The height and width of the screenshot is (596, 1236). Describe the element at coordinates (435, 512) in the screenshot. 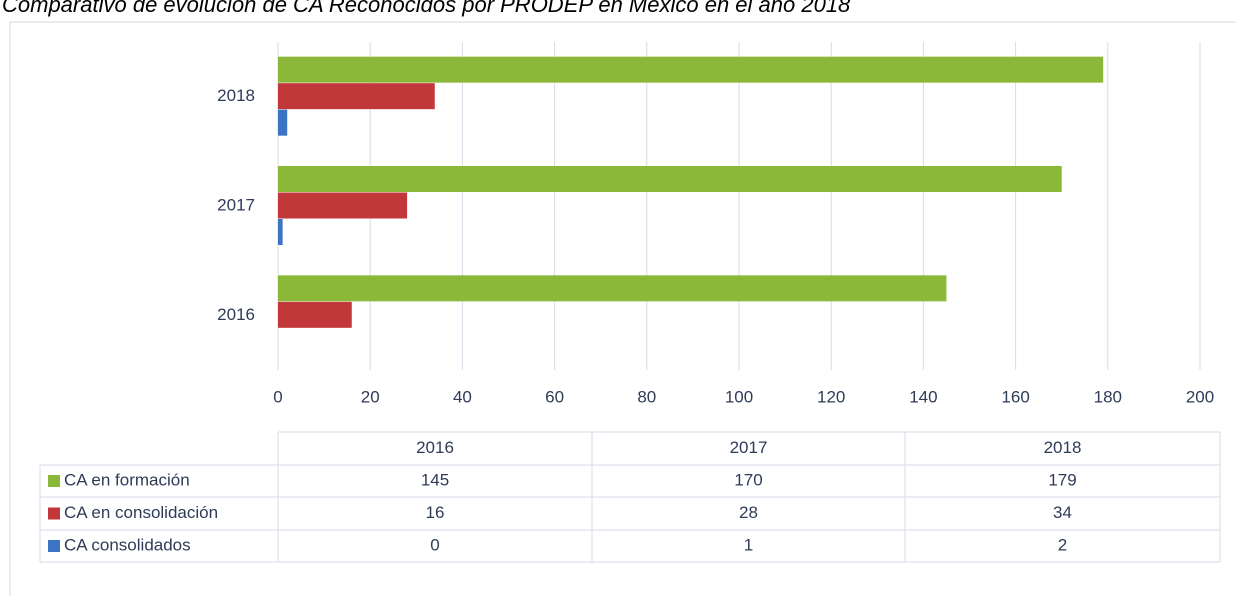

I see `table-cell: 16` at that location.